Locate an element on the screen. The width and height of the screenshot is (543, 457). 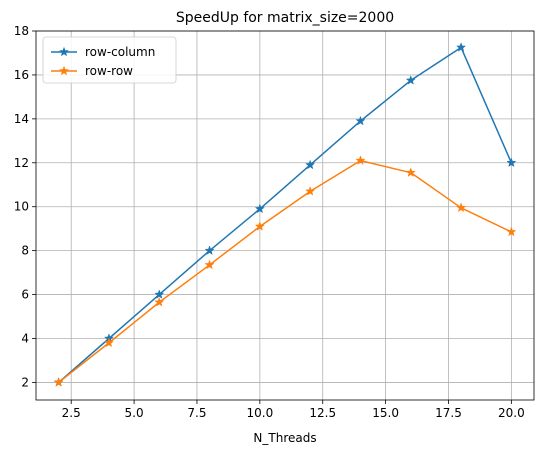
x-tick-label: 10.0 is located at coordinates (259, 413).